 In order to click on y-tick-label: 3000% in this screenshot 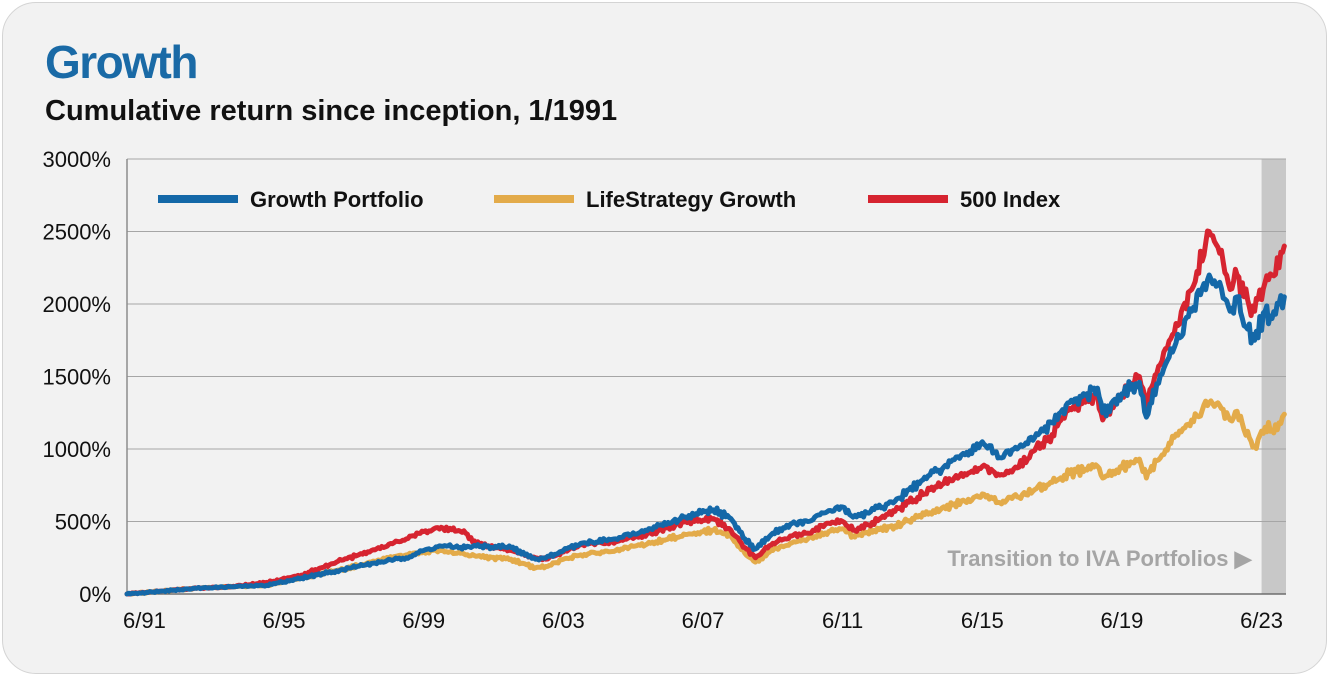, I will do `click(76, 159)`.